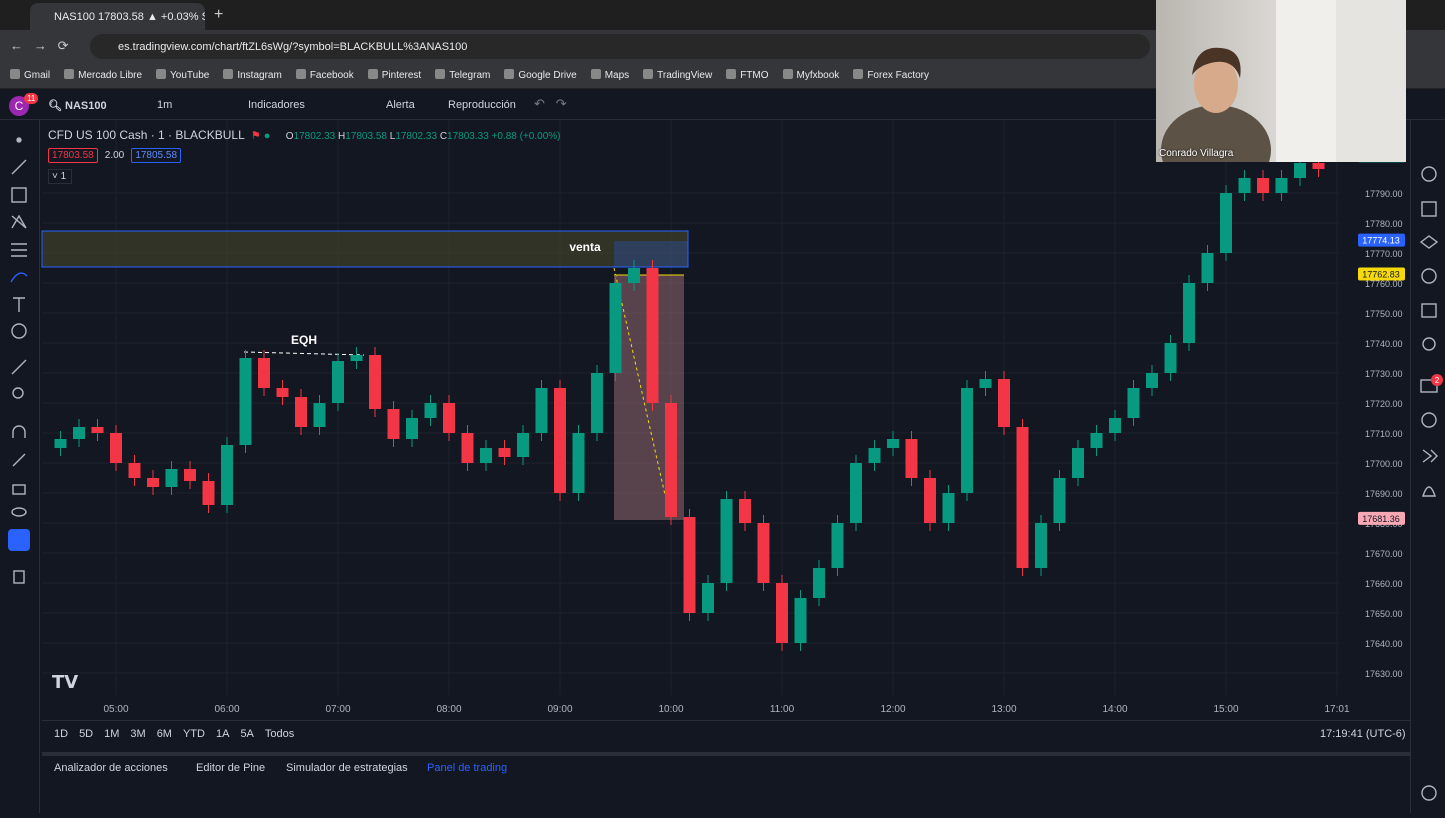 The height and width of the screenshot is (818, 1445). Describe the element at coordinates (19, 195) in the screenshot. I see `fib-tool` at that location.